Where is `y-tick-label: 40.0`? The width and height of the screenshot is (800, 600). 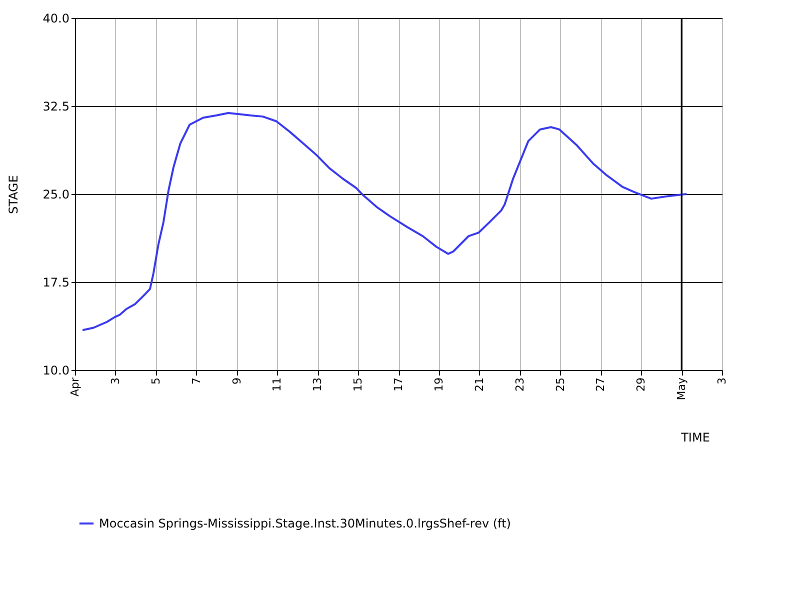 y-tick-label: 40.0 is located at coordinates (56, 19).